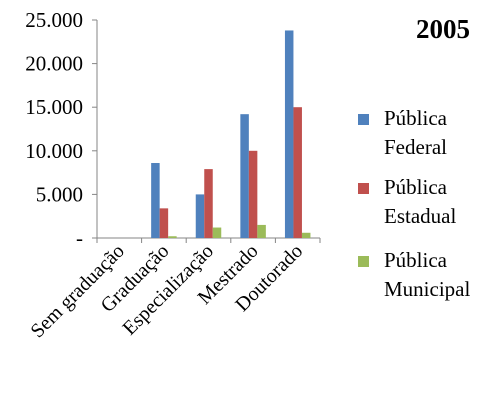 The width and height of the screenshot is (499, 396). What do you see at coordinates (443, 29) in the screenshot?
I see `chart-title: 2005` at bounding box center [443, 29].